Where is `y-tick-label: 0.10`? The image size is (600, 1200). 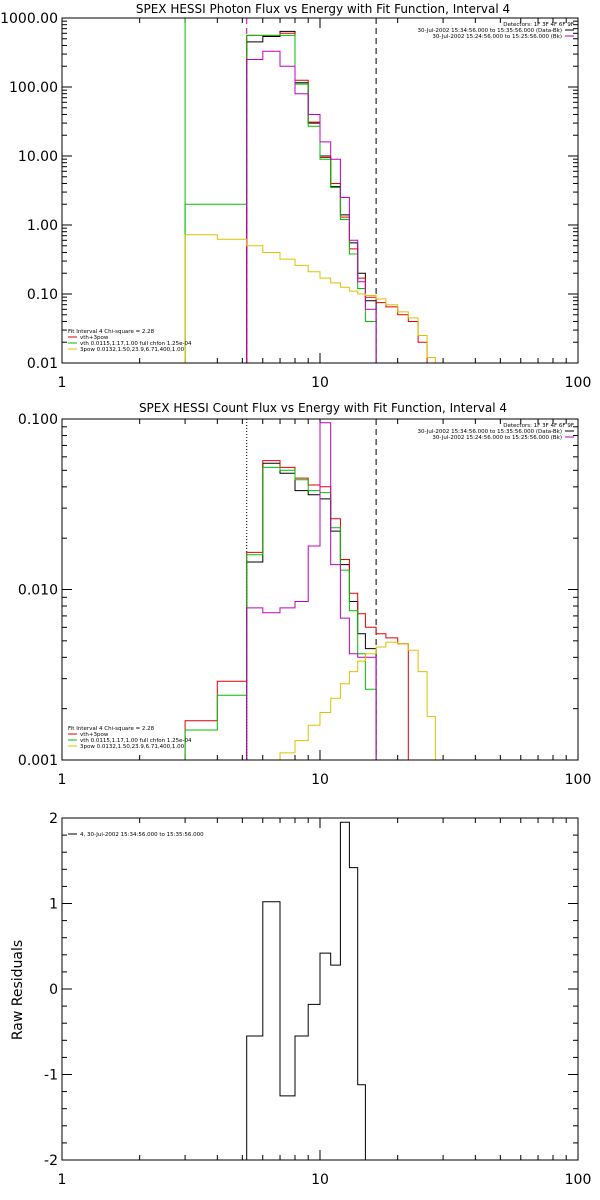 y-tick-label: 0.10 is located at coordinates (42, 295).